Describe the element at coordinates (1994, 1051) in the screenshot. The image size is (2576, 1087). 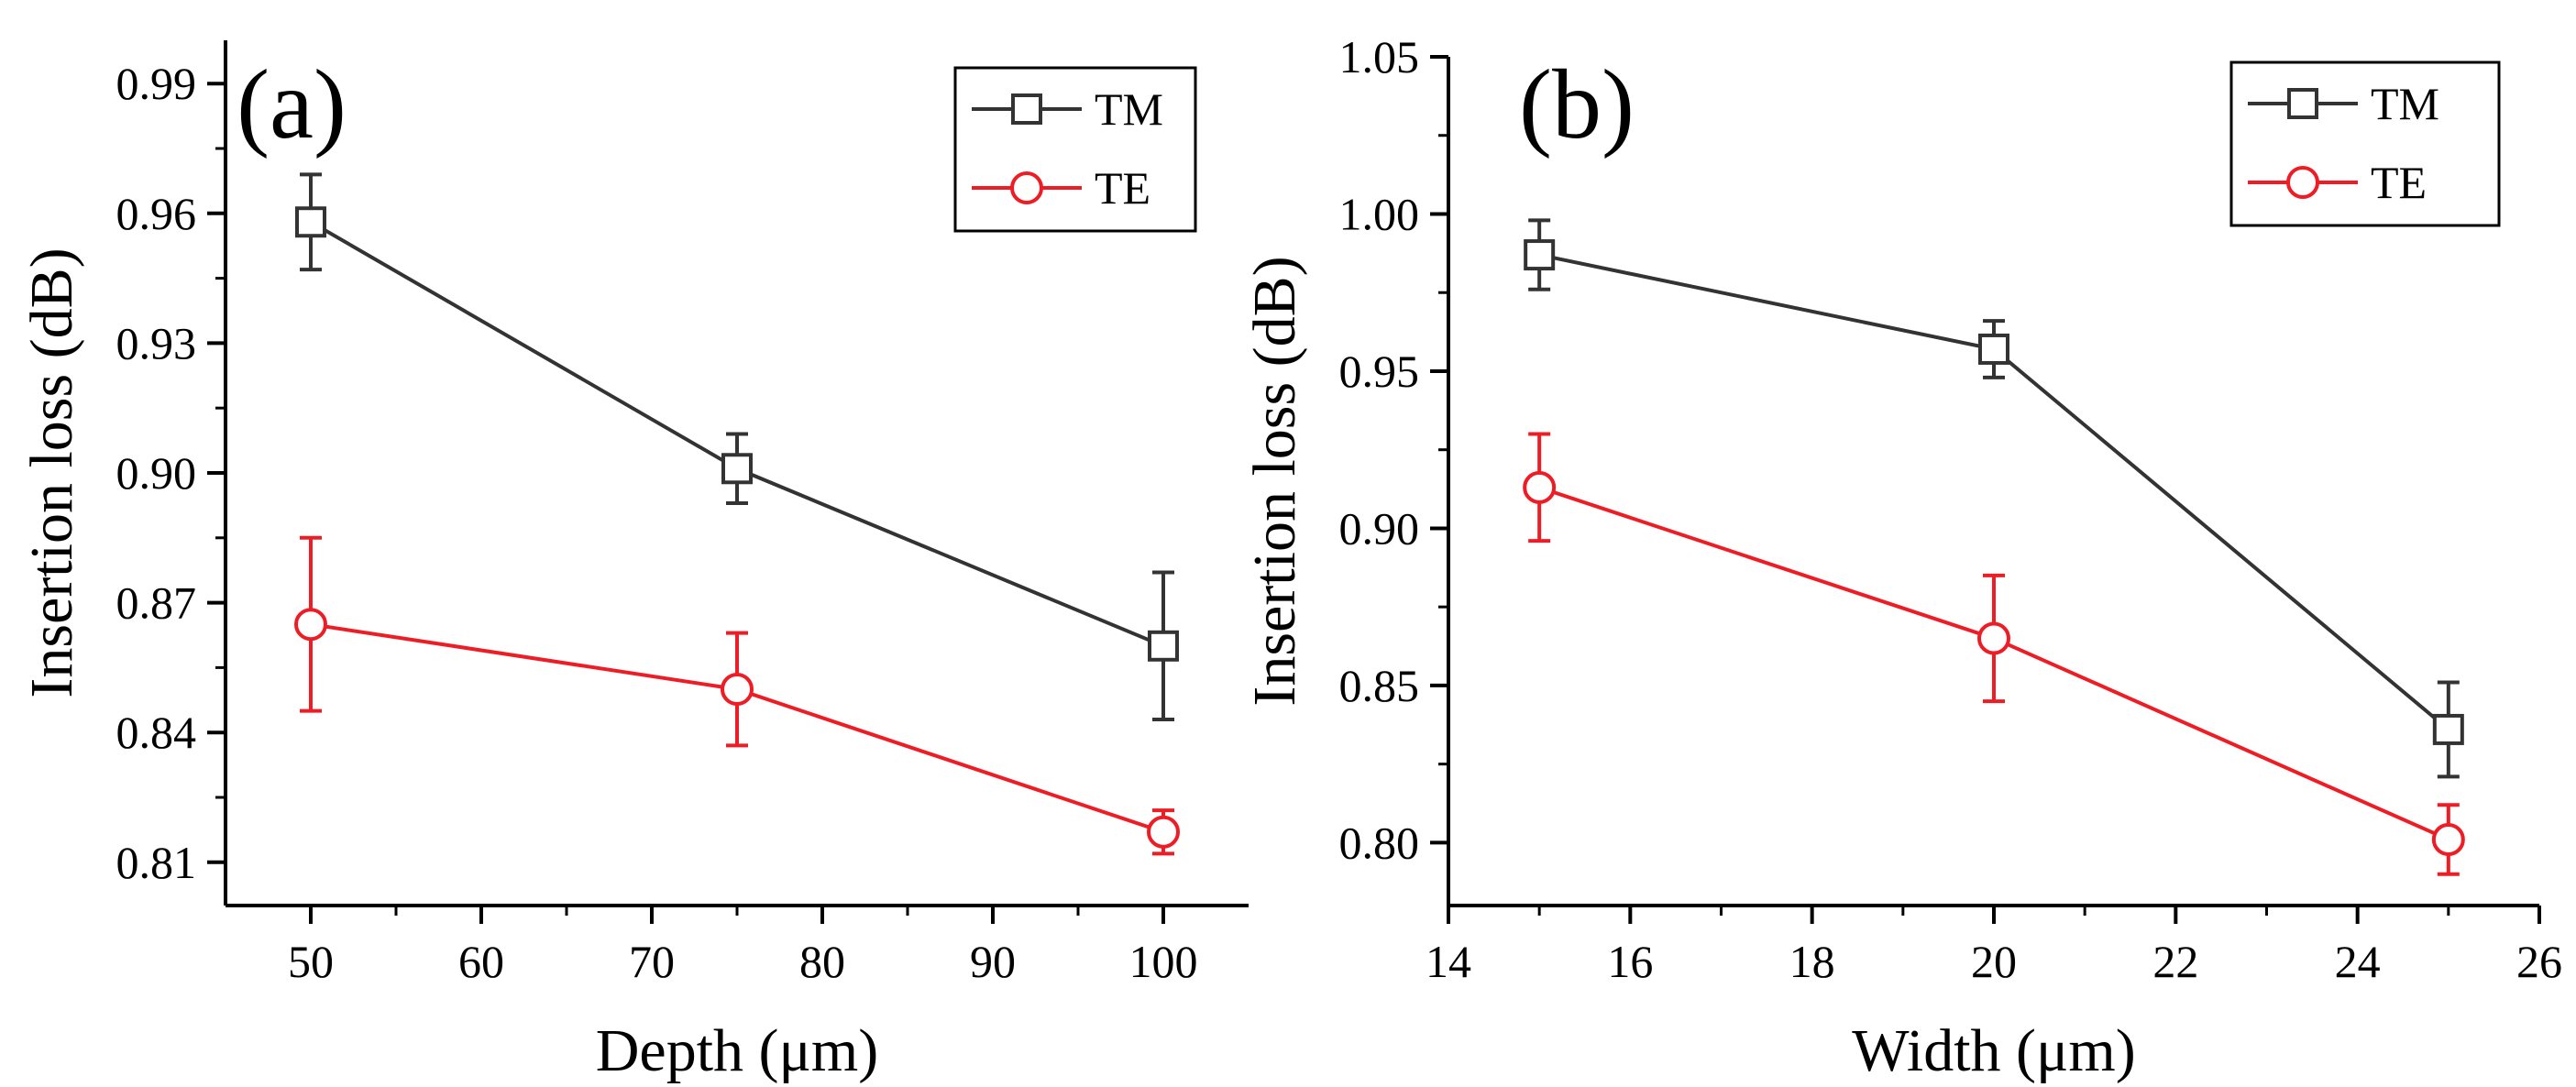
I see `x-axis-title: Width (μm)` at that location.